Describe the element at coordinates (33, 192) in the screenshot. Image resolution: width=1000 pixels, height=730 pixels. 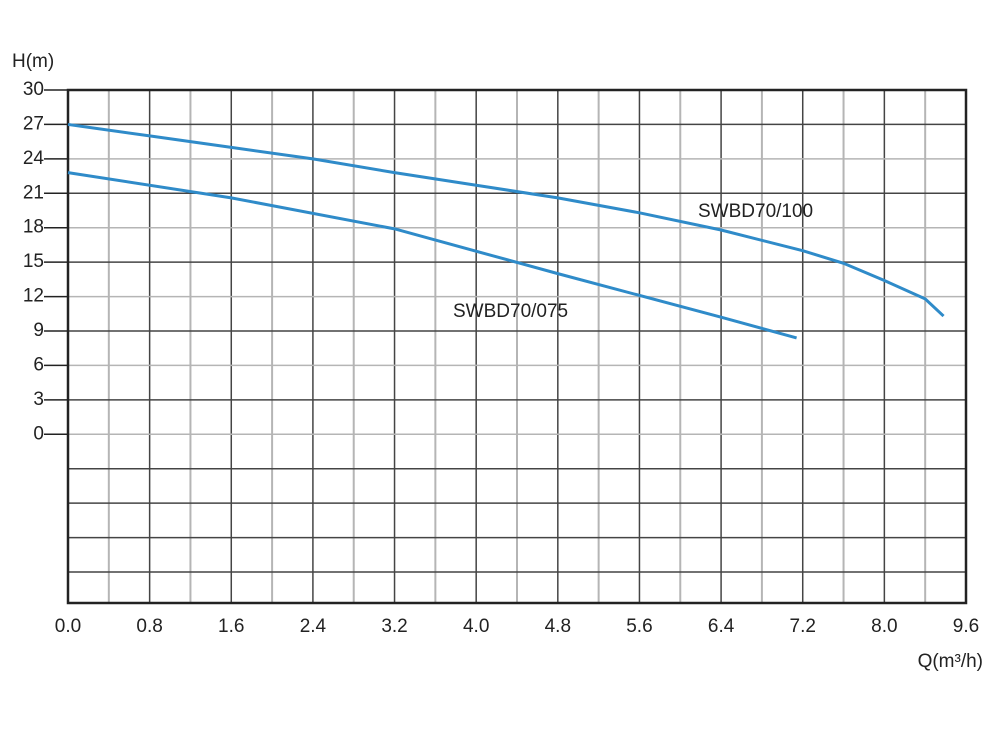
I see `y-tick-label: 21` at that location.